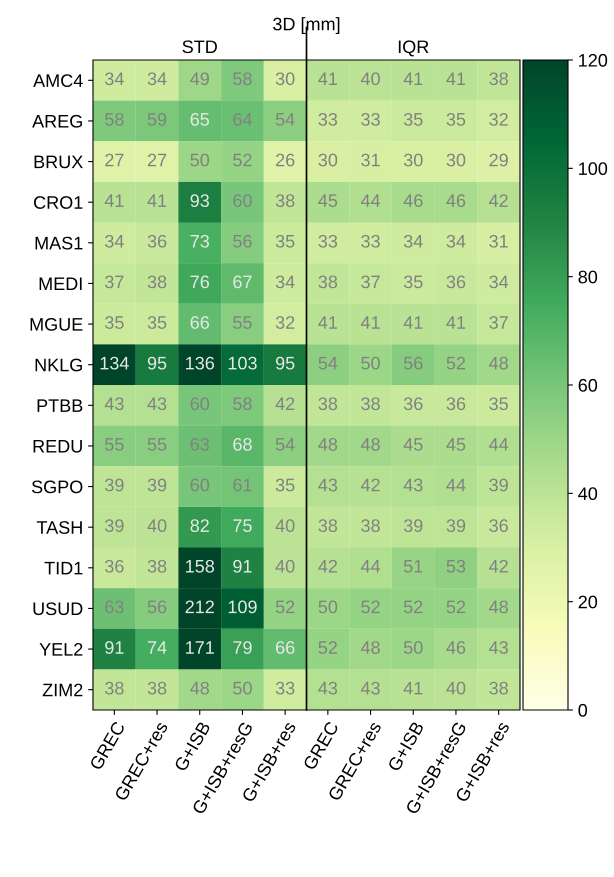 Image resolution: width=614 pixels, height=877 pixels. I want to click on data-label: 75, so click(242, 525).